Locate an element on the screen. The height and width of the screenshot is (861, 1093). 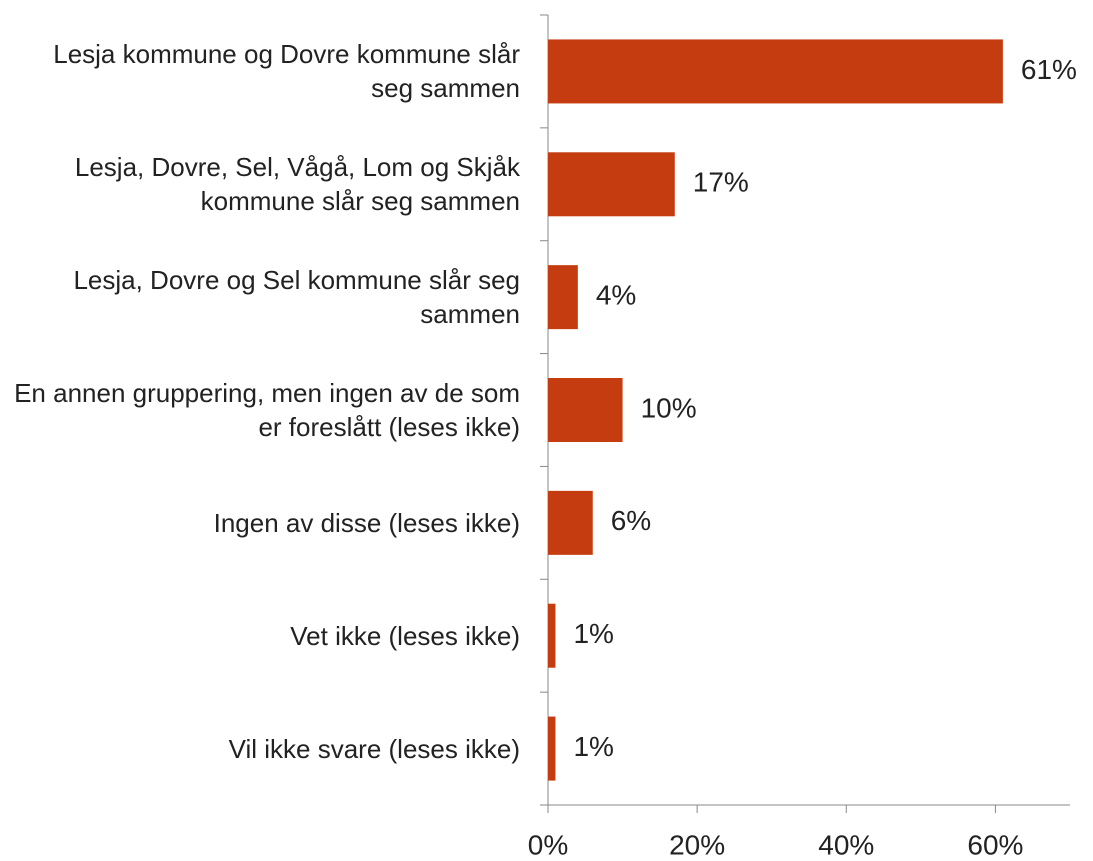
x-tick-label: 60% is located at coordinates (995, 844).